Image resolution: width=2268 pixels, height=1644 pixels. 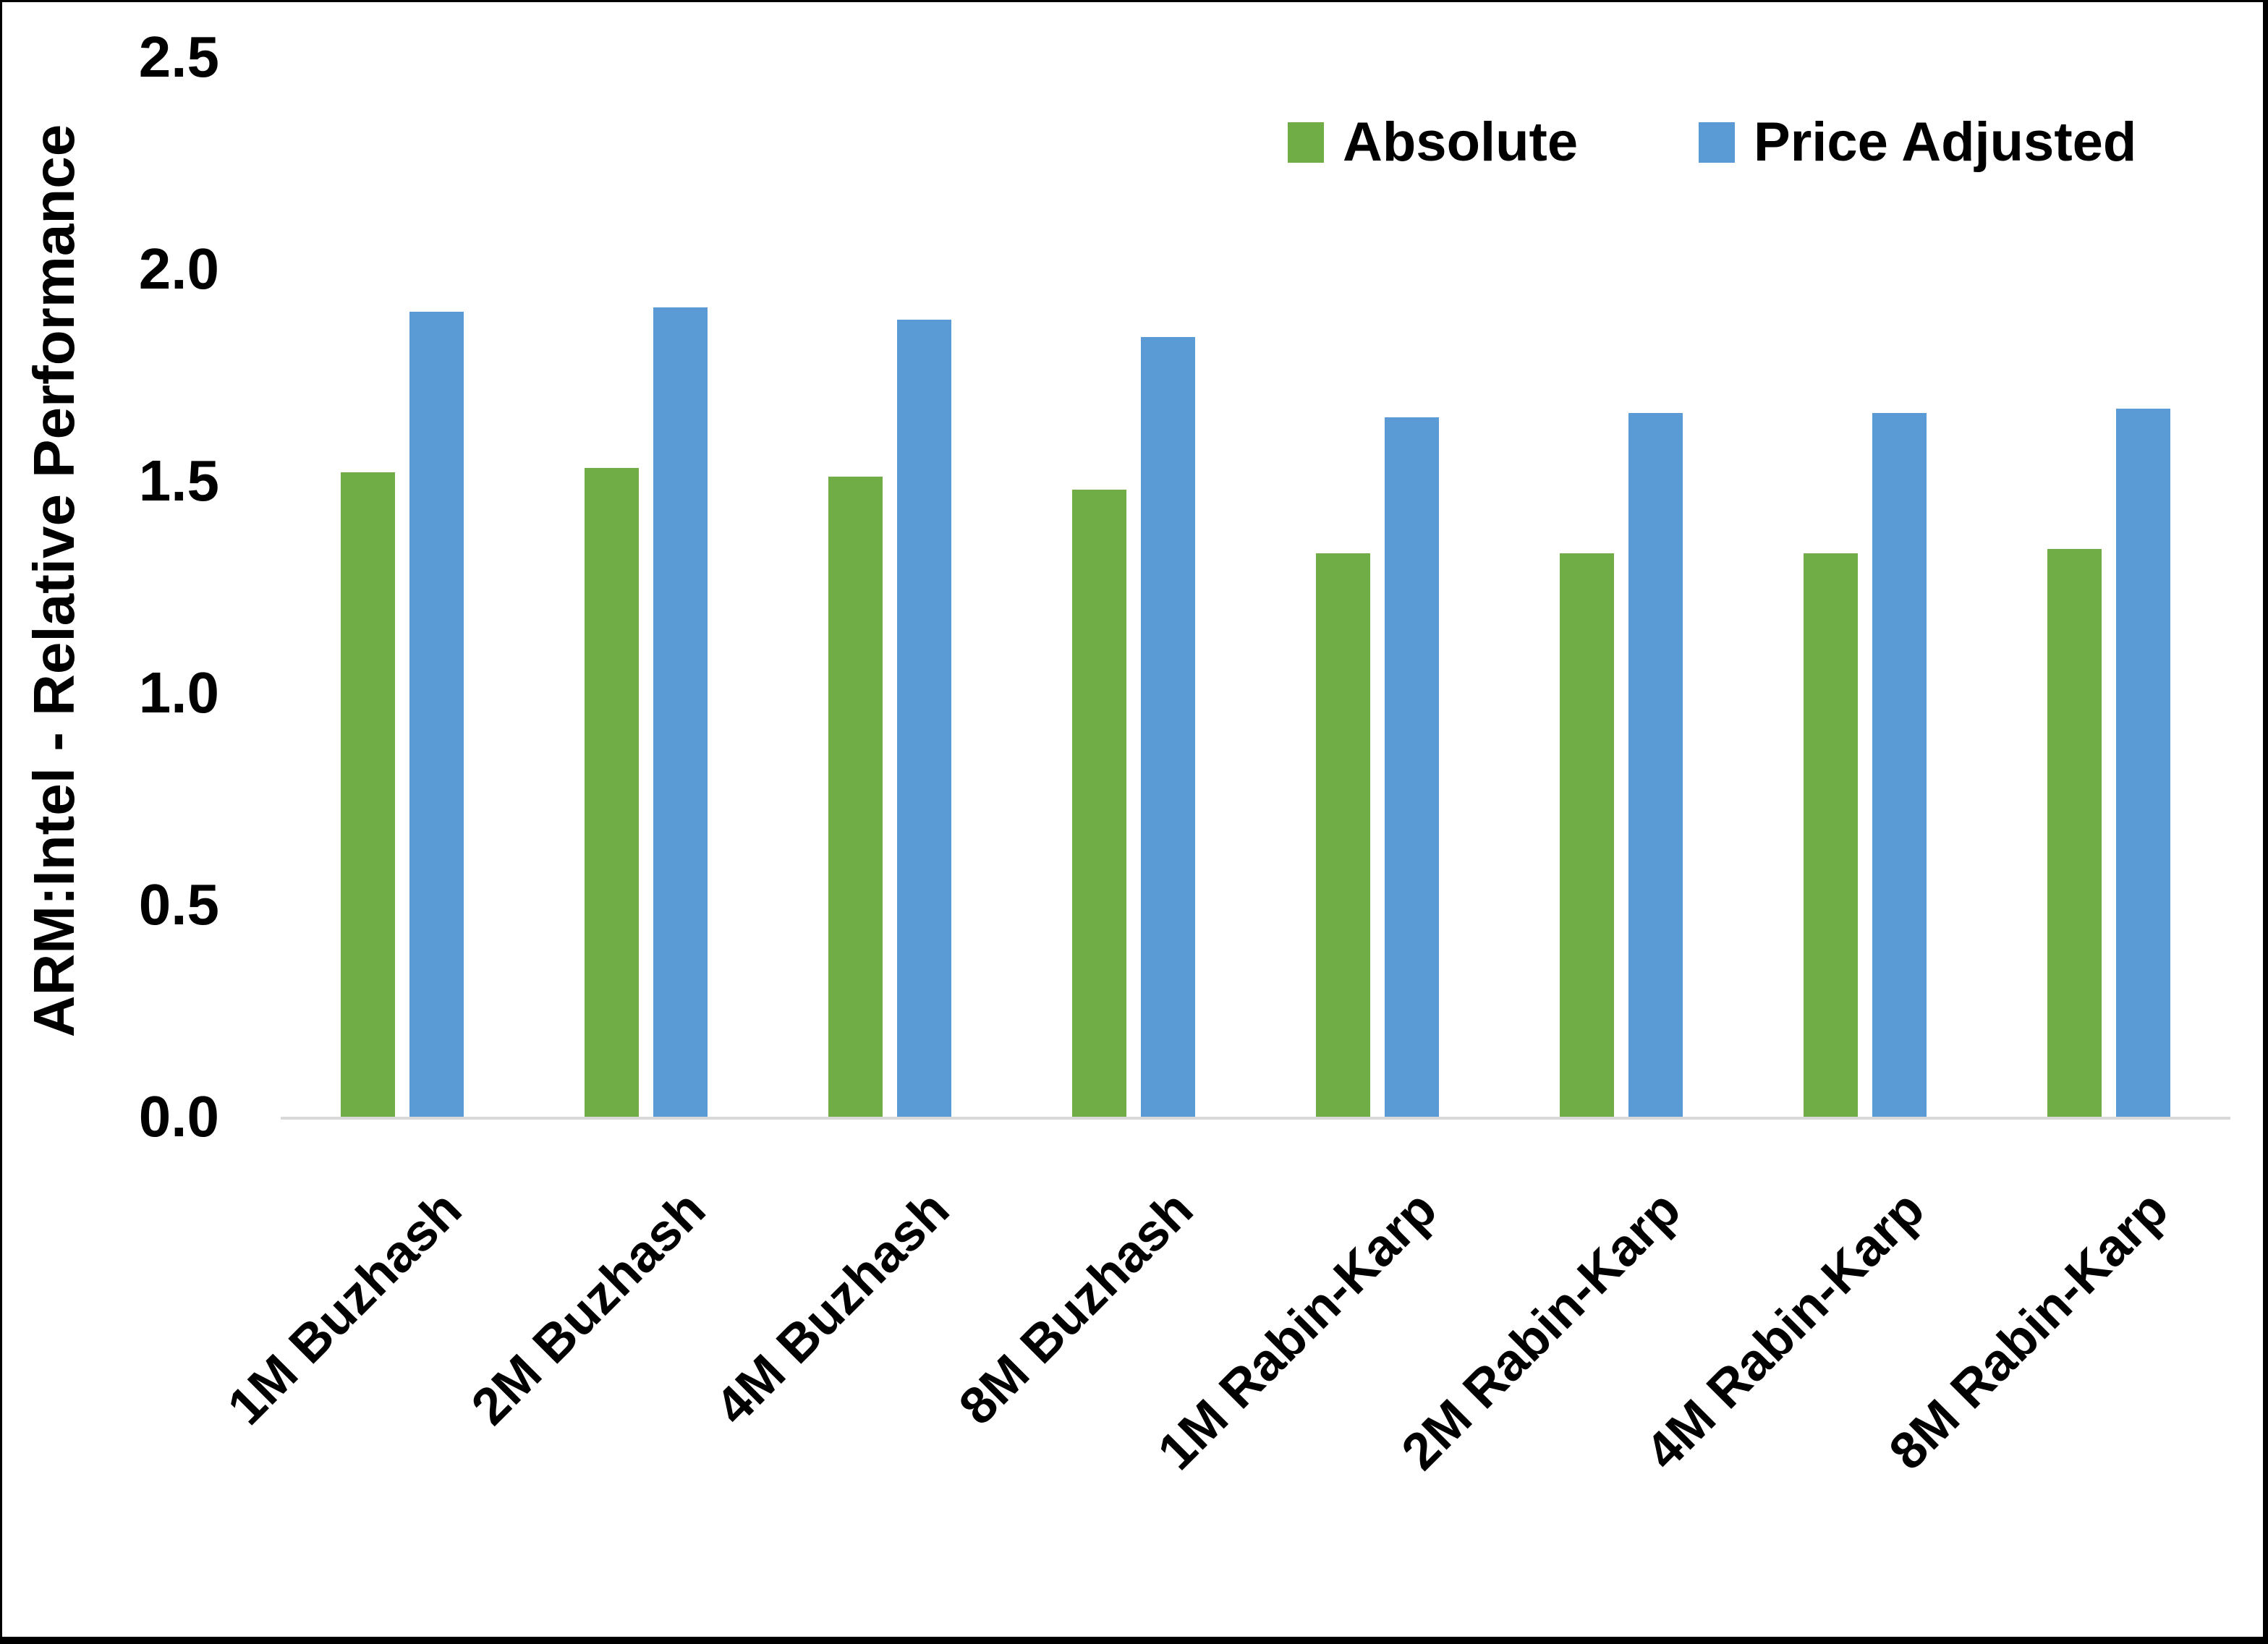 What do you see at coordinates (1587, 835) in the screenshot?
I see `bar-absolute-2m-rabin-karp` at bounding box center [1587, 835].